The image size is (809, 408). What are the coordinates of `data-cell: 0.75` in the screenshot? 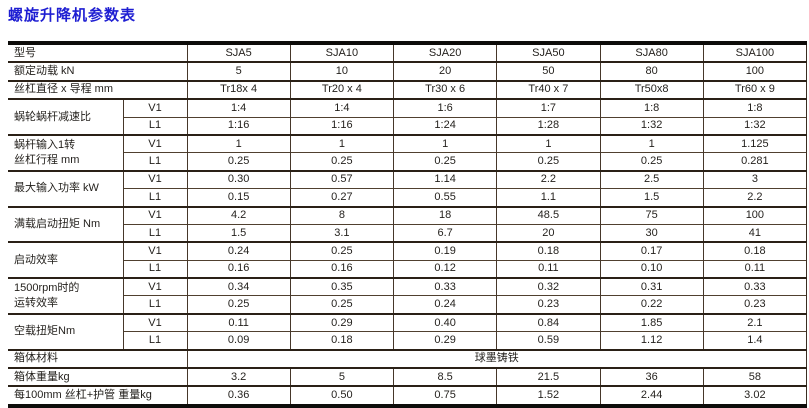 It's located at (445, 395).